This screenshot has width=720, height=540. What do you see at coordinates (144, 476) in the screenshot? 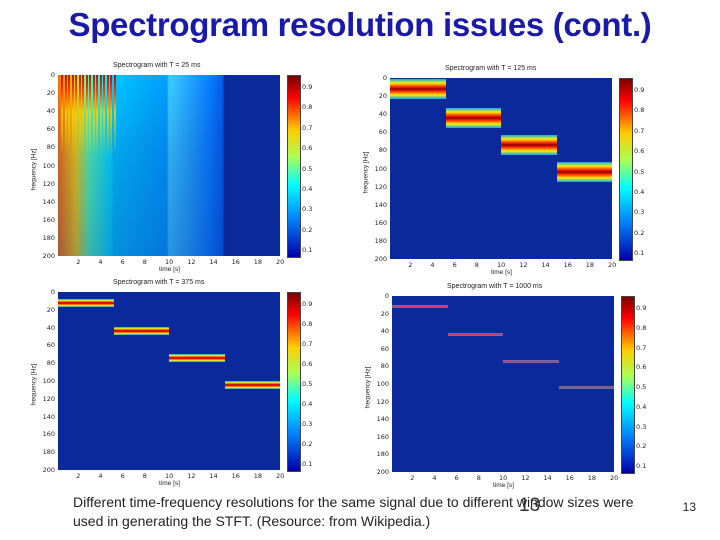
I see `x-tick-label: 8` at bounding box center [144, 476].